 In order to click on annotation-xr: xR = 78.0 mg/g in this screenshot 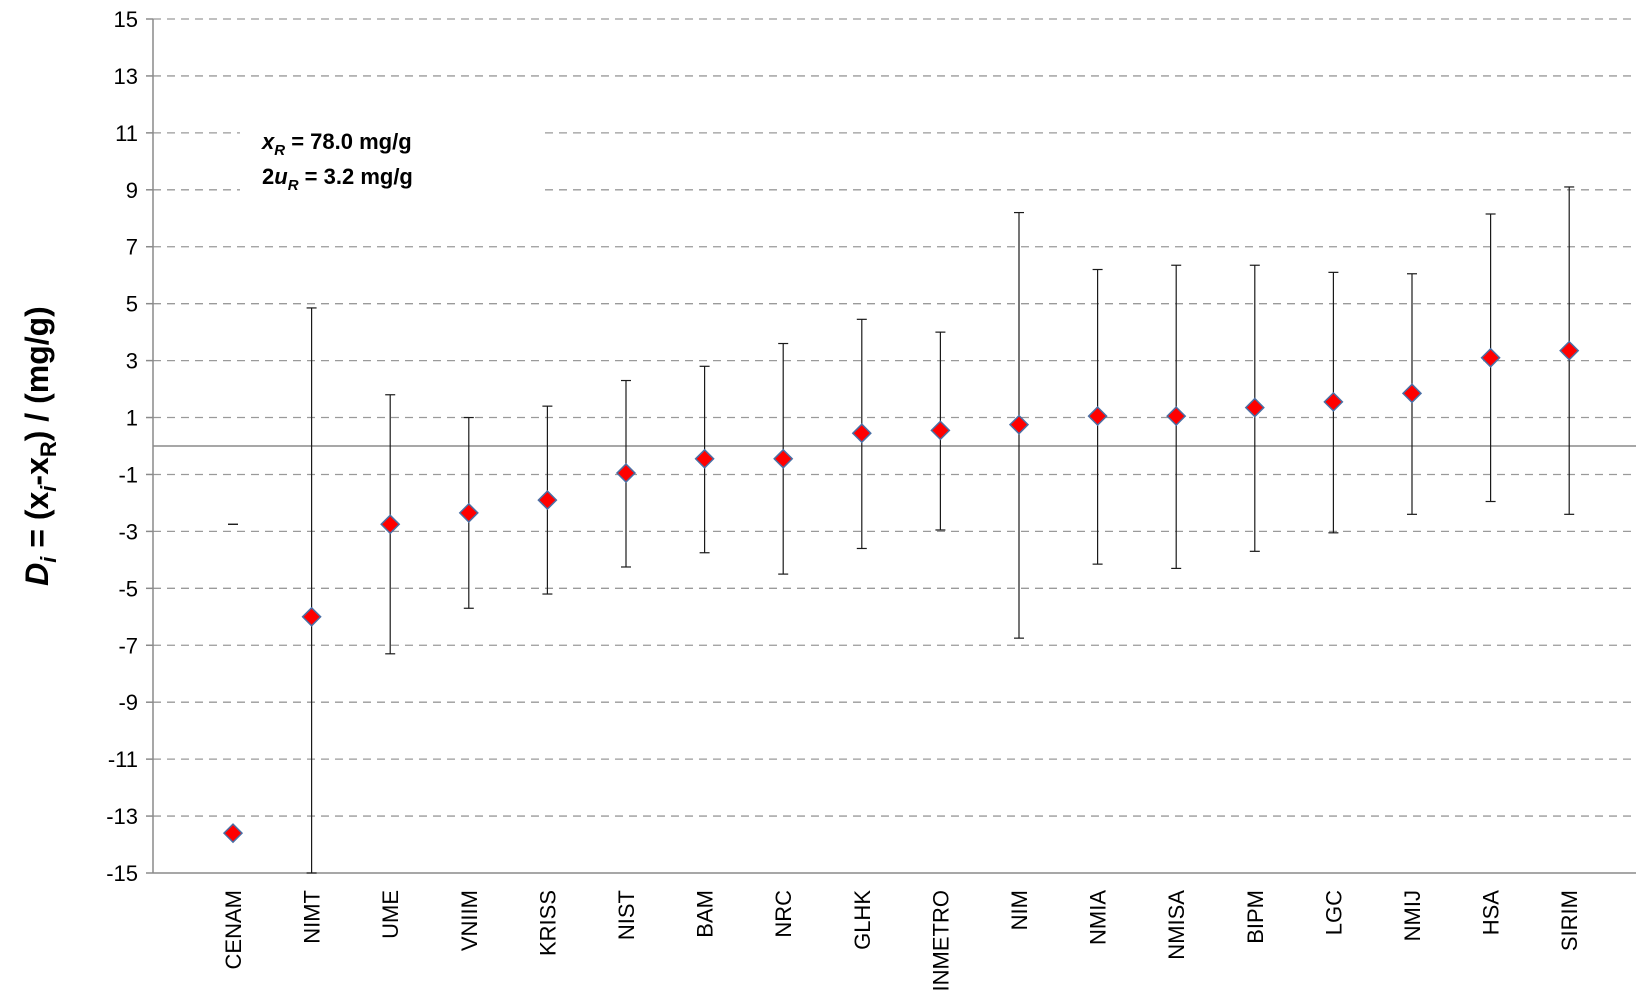, I will do `click(336, 144)`.